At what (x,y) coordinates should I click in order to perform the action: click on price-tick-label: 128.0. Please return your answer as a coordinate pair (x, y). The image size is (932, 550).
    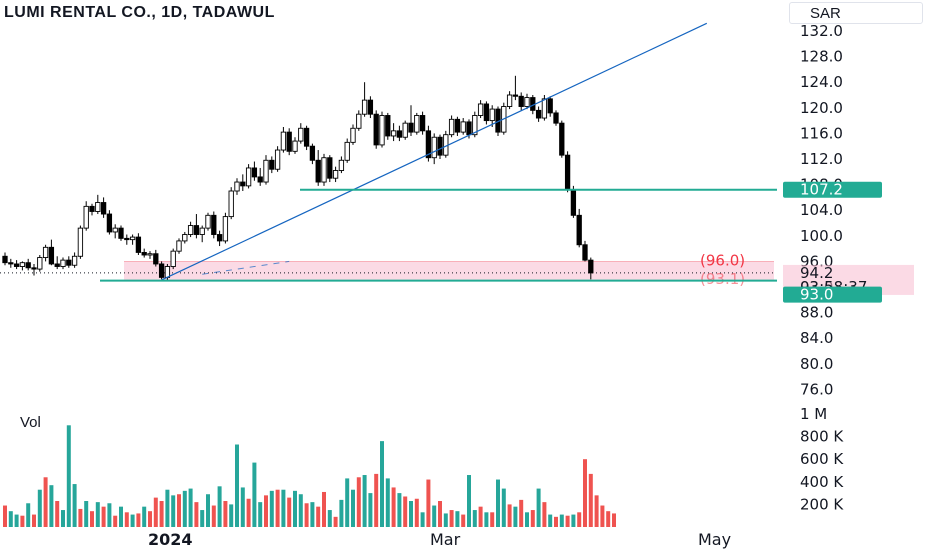
    Looking at the image, I should click on (821, 57).